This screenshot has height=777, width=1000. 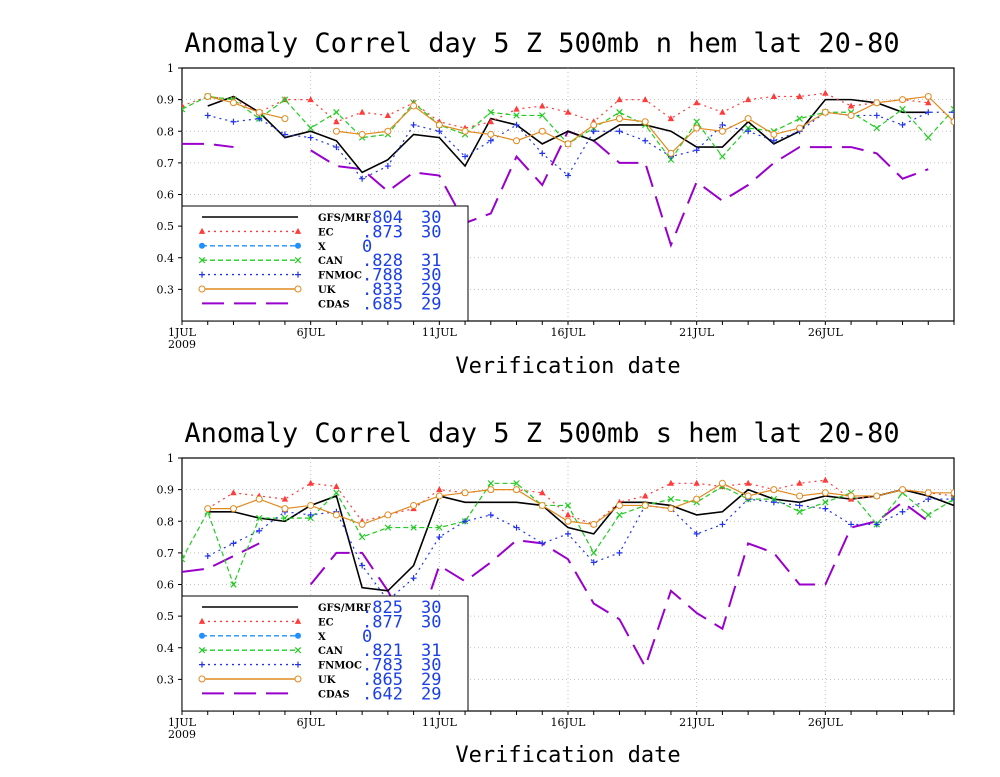 What do you see at coordinates (431, 622) in the screenshot?
I see `legend-count: 30` at bounding box center [431, 622].